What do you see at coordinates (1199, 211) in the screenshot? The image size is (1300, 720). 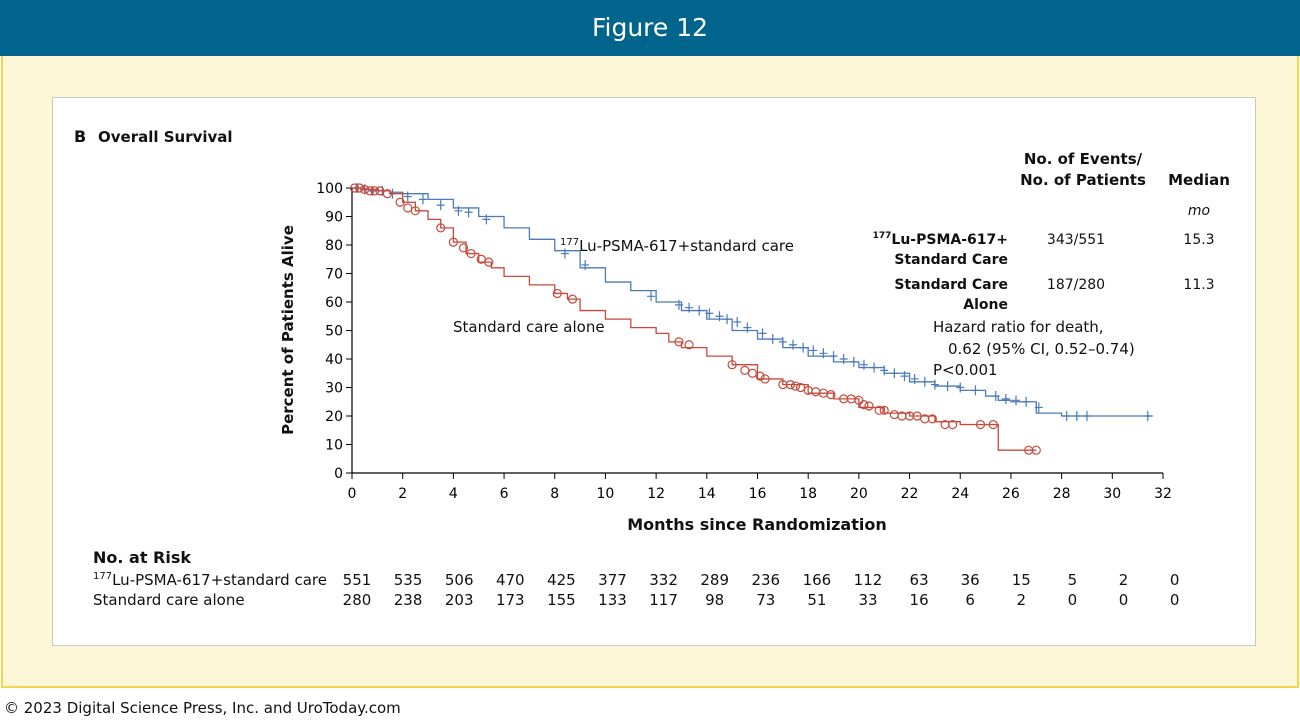 I see `median-unit: mo` at bounding box center [1199, 211].